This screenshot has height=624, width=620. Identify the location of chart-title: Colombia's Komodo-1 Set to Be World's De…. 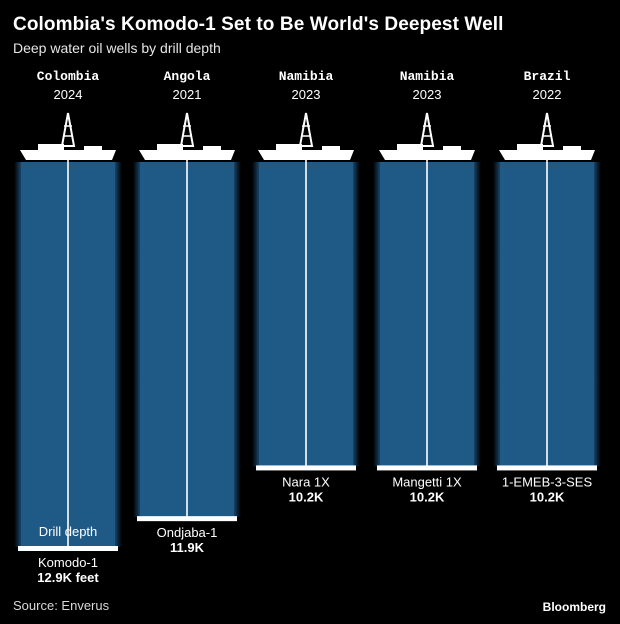
(258, 24).